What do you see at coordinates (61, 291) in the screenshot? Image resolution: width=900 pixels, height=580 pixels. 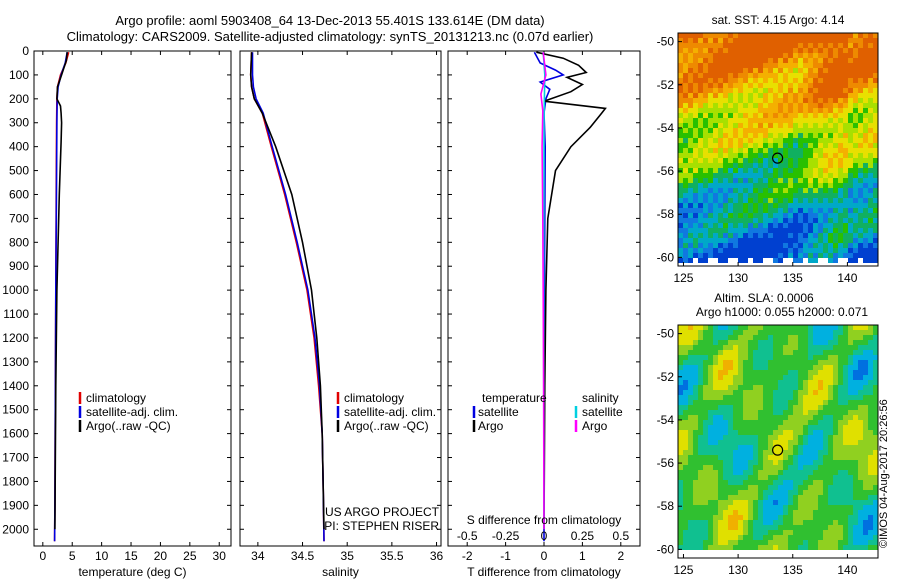 I see `temperature-series-argo-raw-qc-` at bounding box center [61, 291].